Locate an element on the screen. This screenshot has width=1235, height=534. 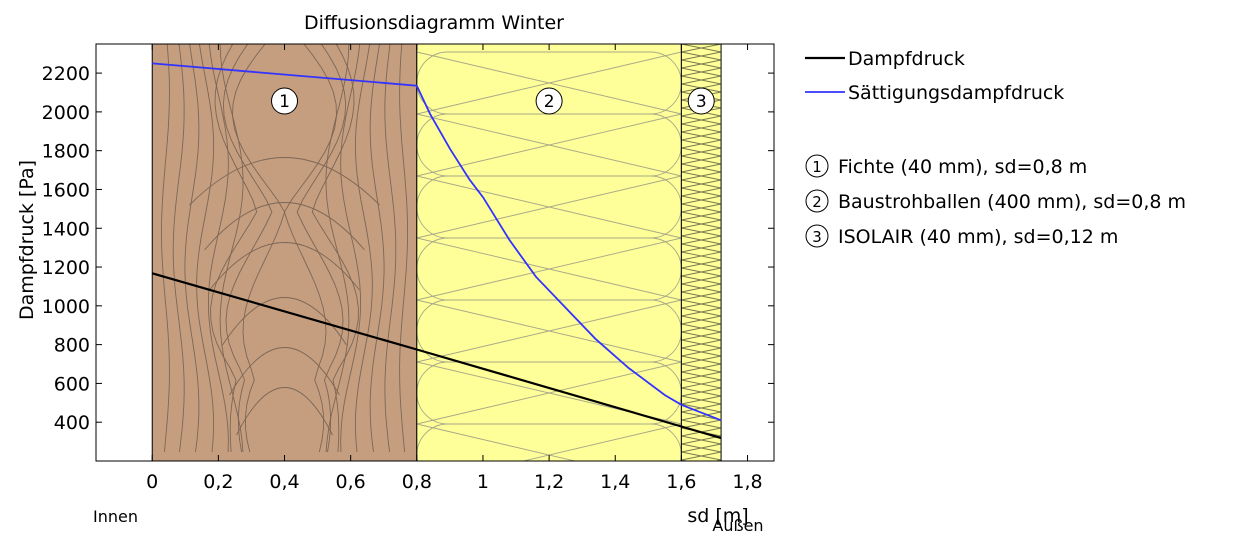
y-axis-label: Dampfdruck [Pa] is located at coordinates (27, 240).